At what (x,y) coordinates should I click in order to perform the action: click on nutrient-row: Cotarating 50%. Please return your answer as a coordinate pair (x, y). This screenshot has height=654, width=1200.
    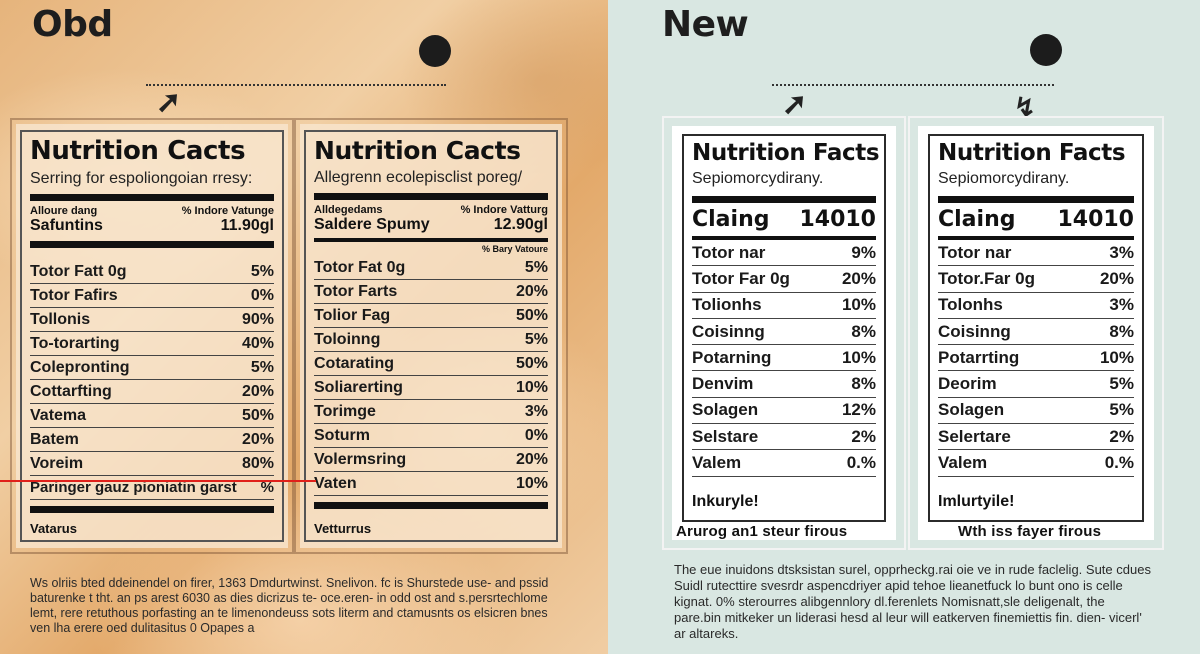
    Looking at the image, I should click on (431, 364).